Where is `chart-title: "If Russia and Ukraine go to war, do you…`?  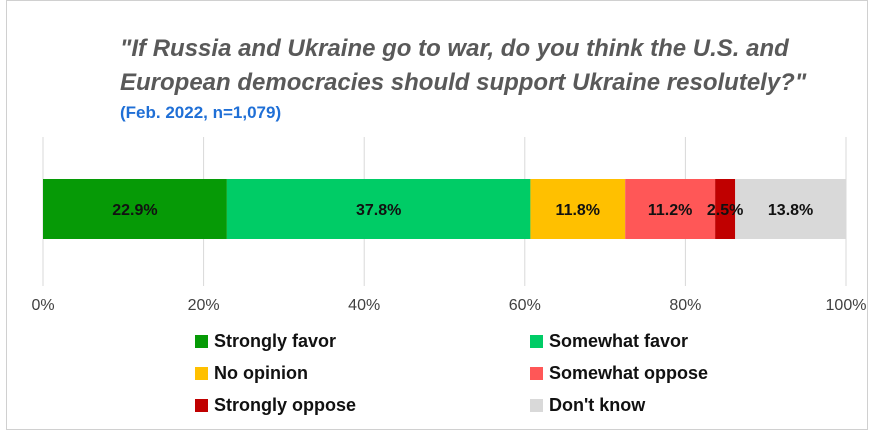 chart-title: "If Russia and Ukraine go to war, do you… is located at coordinates (463, 65).